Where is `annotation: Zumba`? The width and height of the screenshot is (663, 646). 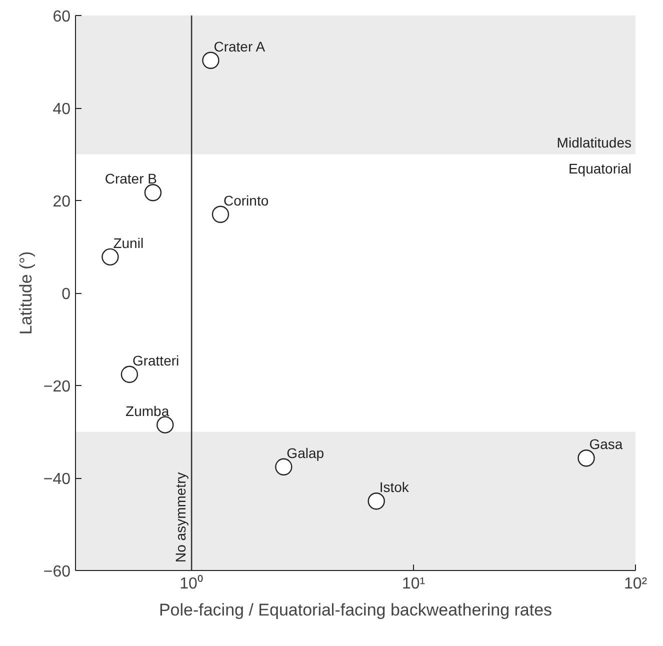 annotation: Zumba is located at coordinates (148, 410).